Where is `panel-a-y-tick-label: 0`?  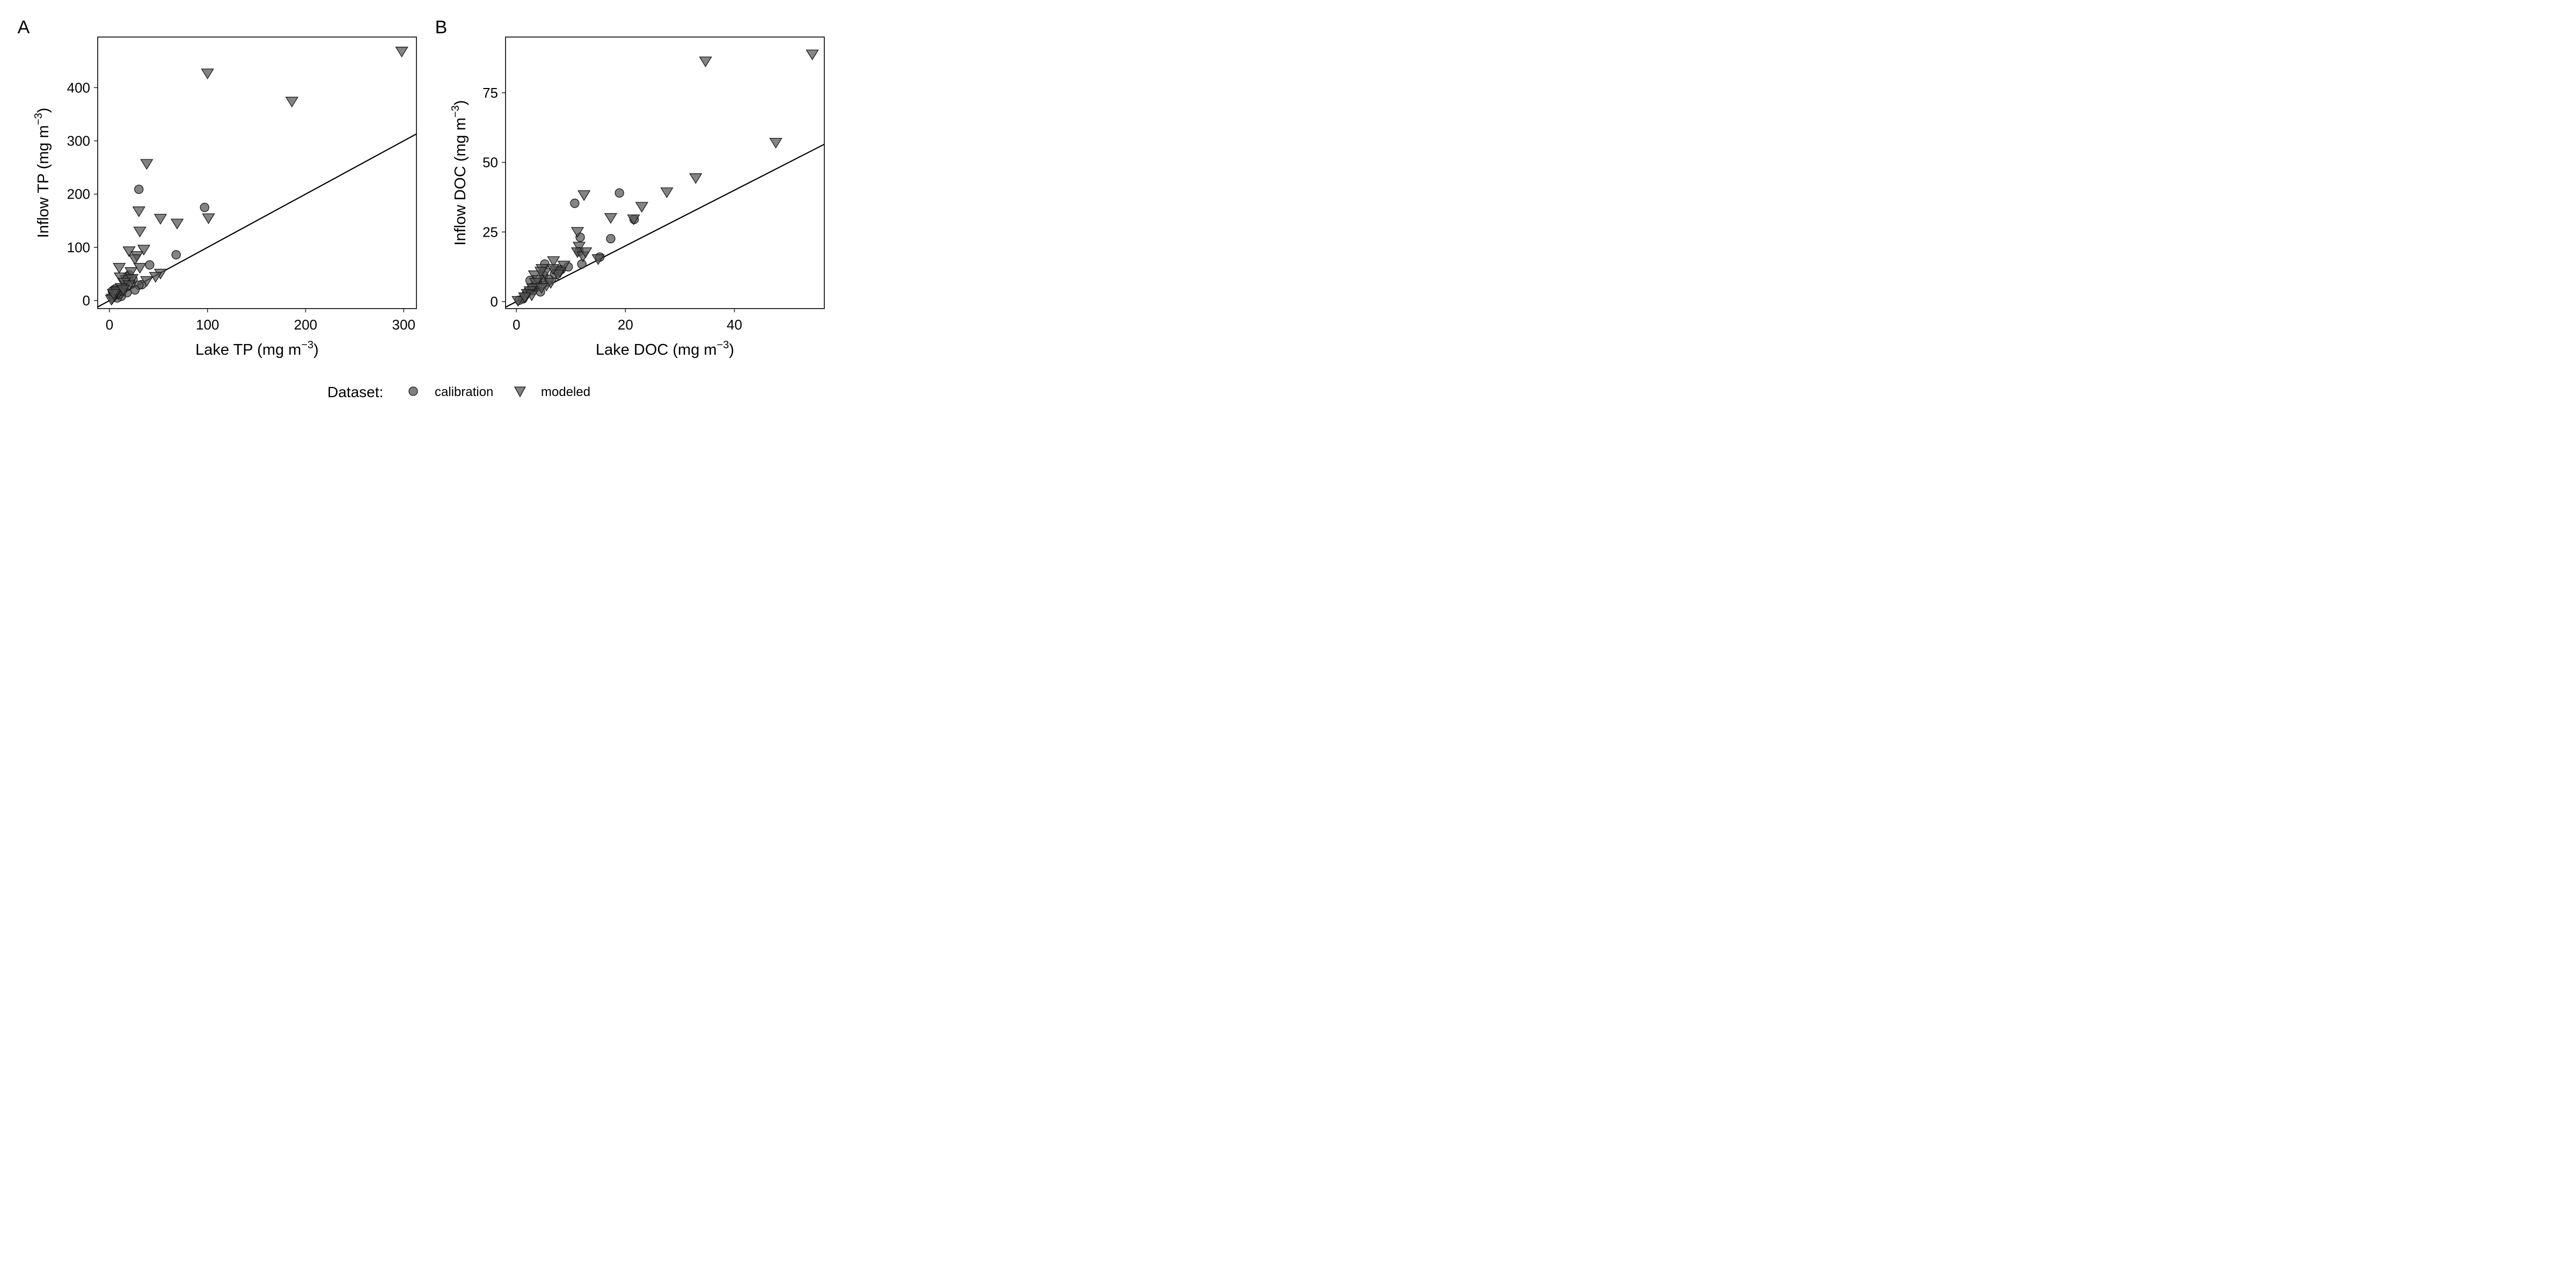
panel-a-y-tick-label: 0 is located at coordinates (86, 300).